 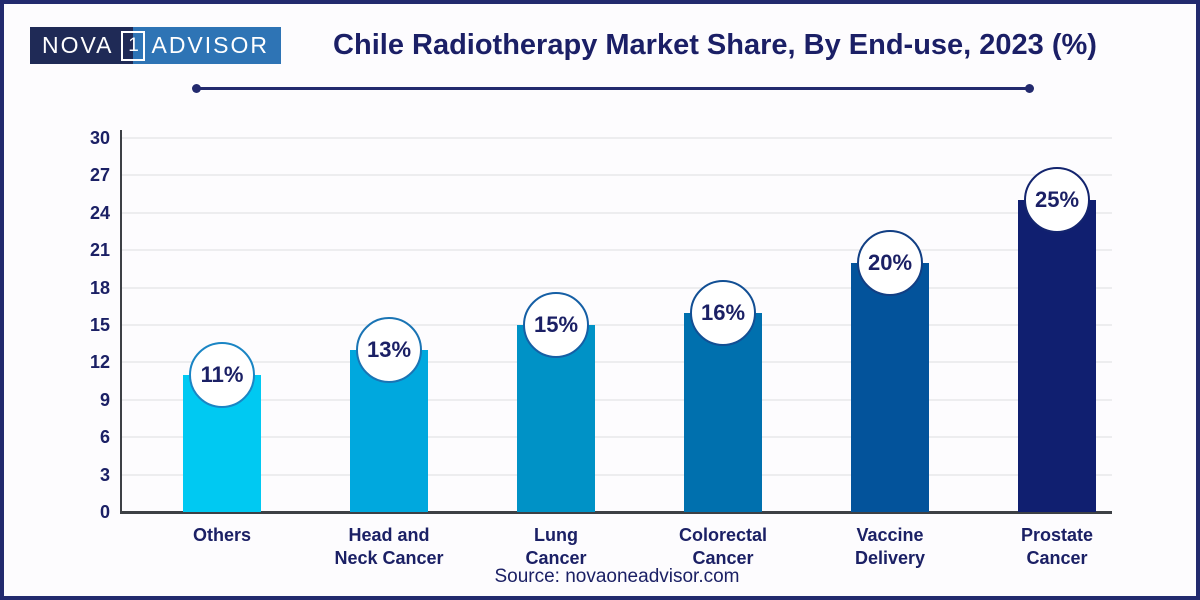 I want to click on y-tick-label: 27, so click(x=99, y=175).